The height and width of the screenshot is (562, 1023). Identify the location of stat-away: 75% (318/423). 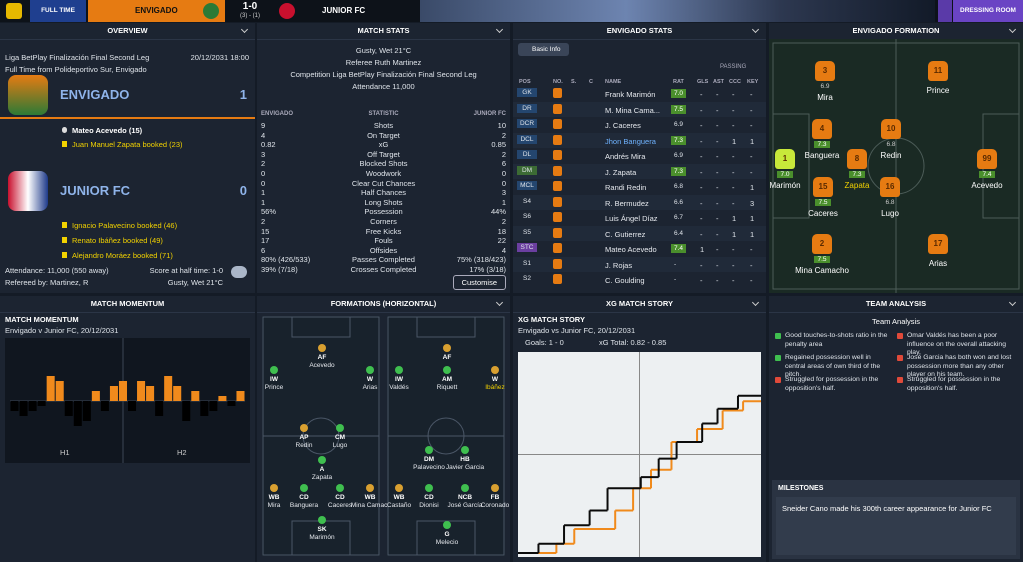
(481, 260).